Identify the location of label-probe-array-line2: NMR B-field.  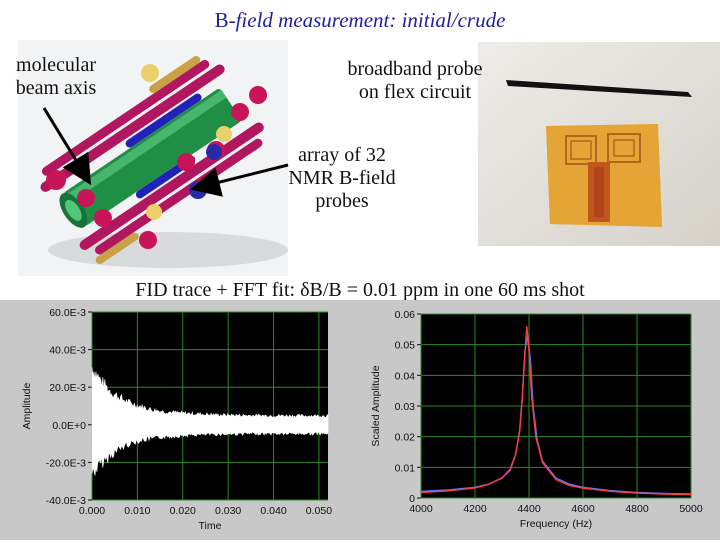
(342, 178).